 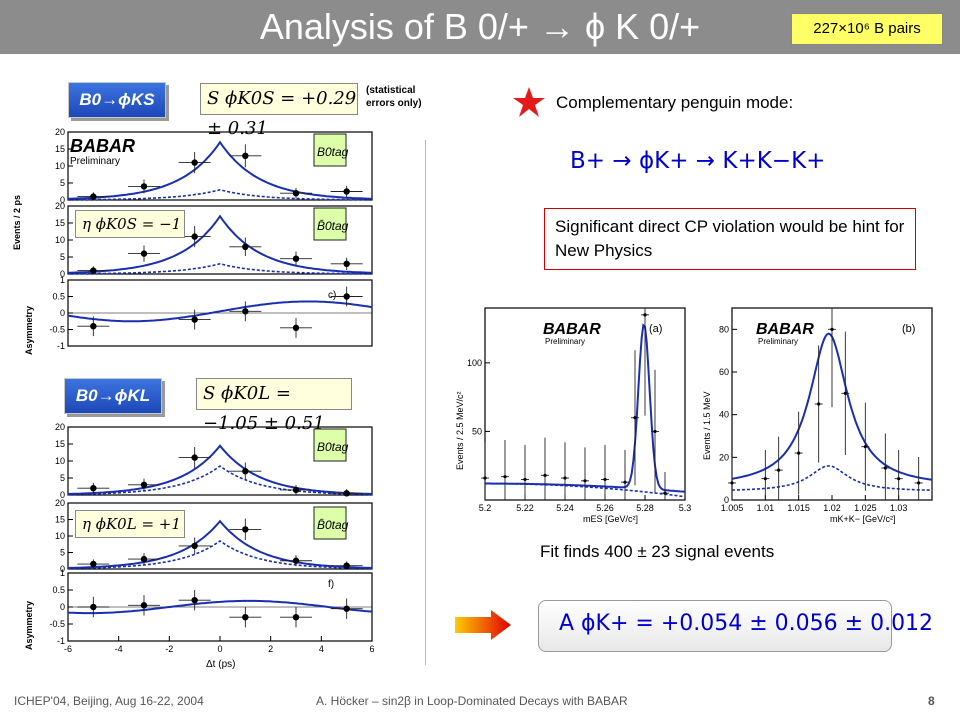 I want to click on mes-xlabel: mES [GeV/c²], so click(x=610, y=519).